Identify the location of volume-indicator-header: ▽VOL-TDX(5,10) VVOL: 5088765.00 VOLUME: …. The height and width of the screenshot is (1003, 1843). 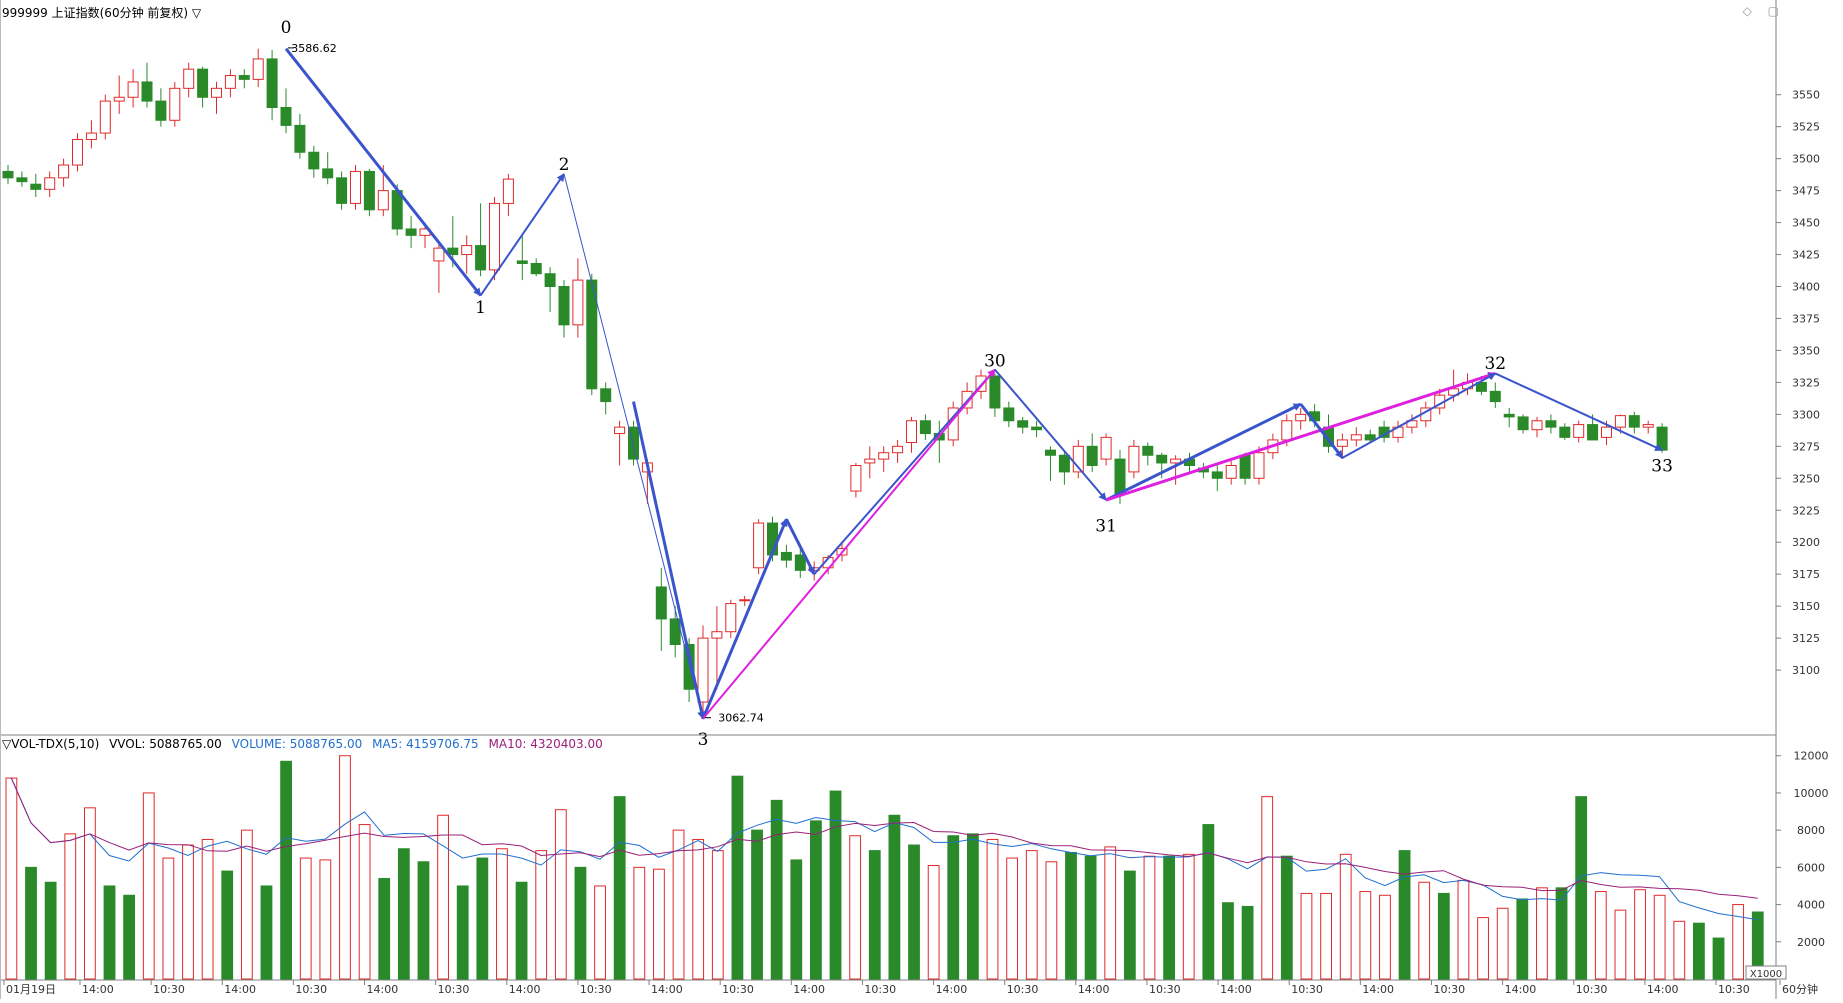
(305, 744).